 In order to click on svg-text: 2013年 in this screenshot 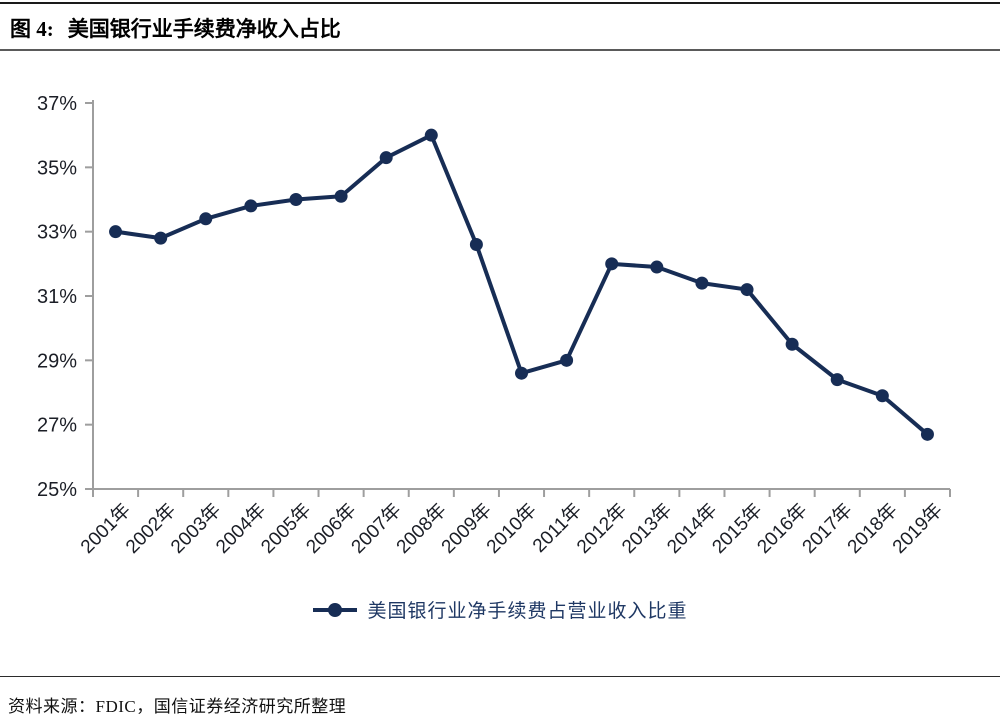, I will do `click(646, 528)`.